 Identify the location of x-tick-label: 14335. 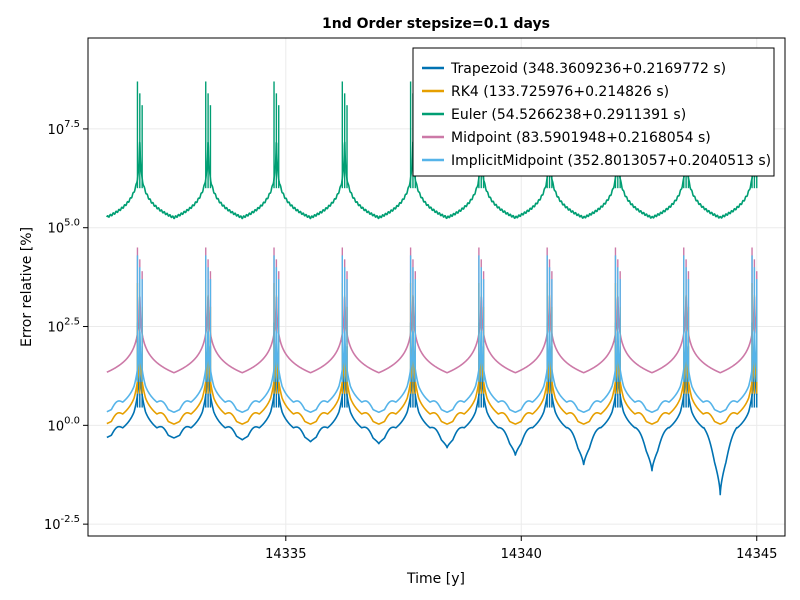
(285, 554).